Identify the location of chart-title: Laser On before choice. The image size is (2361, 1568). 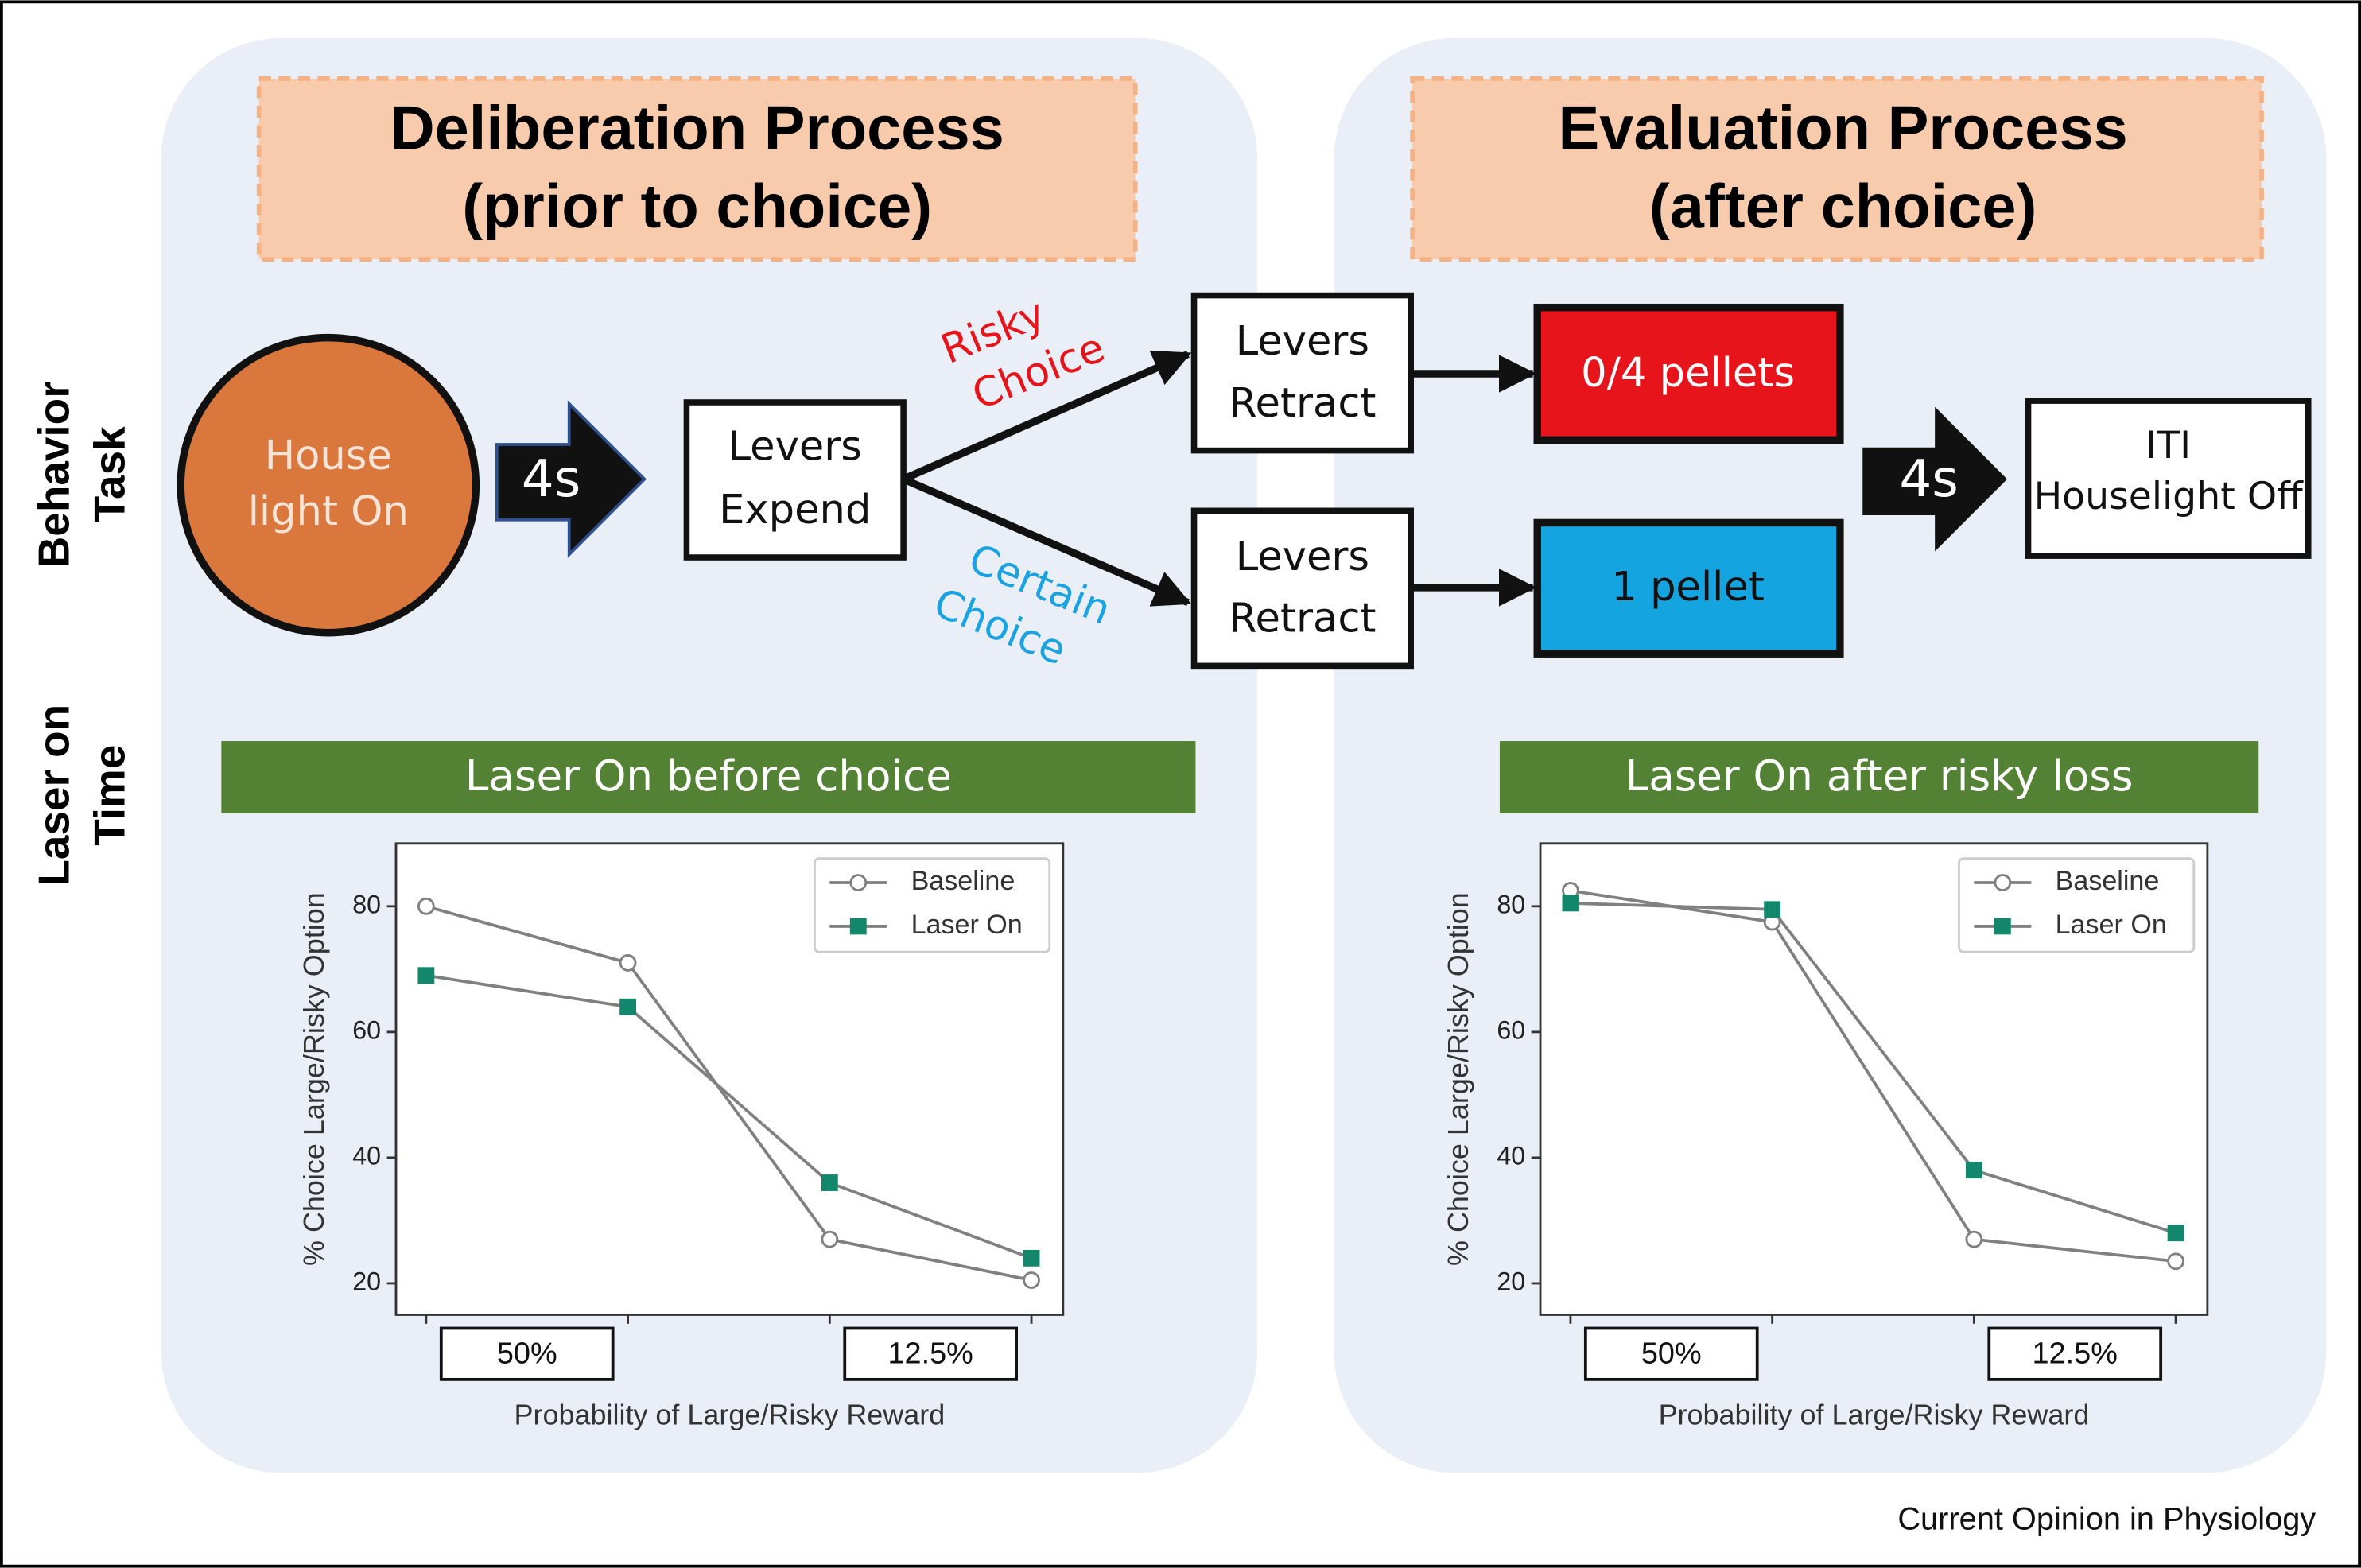
(708, 776).